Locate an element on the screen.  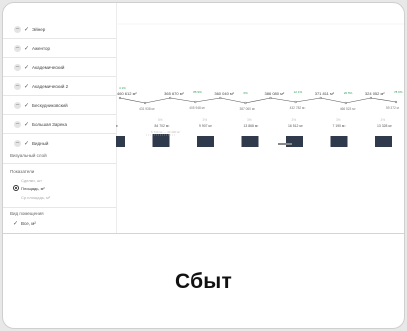
bar-value-label: 9 907 м² is located at coordinates (206, 126).